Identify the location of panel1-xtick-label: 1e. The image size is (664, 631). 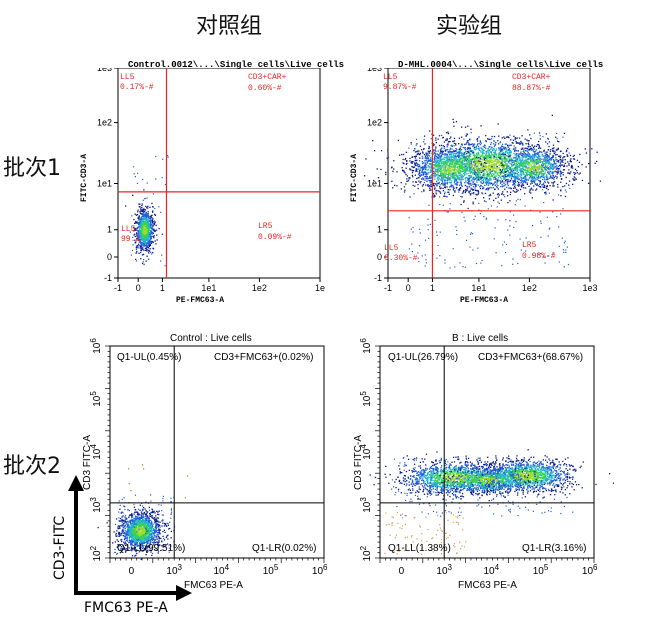
(320, 288).